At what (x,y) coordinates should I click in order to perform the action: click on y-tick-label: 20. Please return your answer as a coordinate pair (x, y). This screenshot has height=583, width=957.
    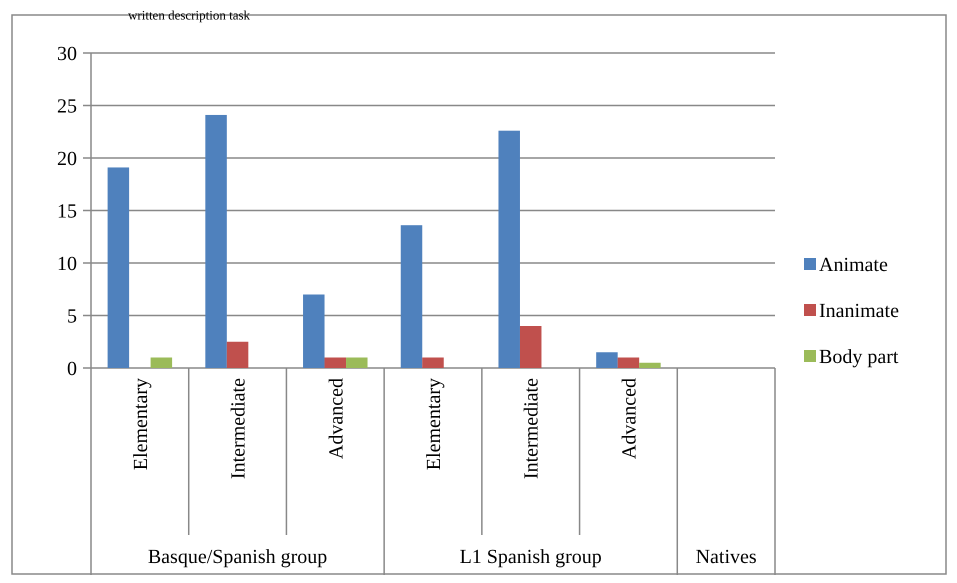
    Looking at the image, I should click on (67, 159).